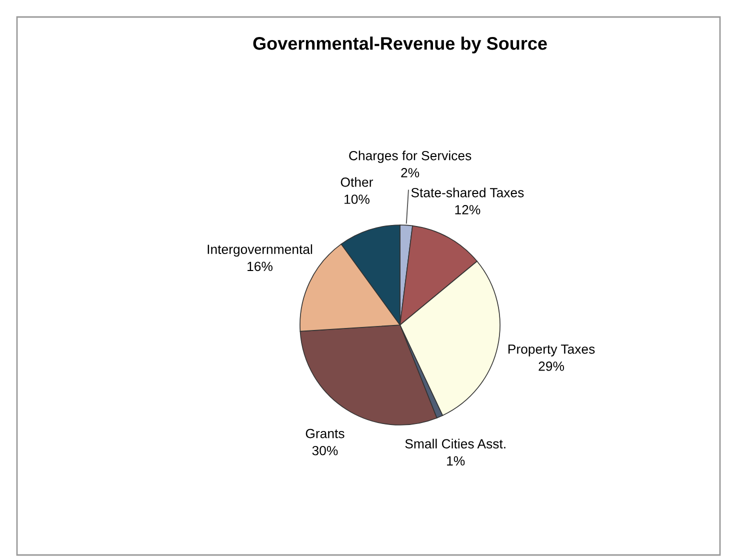  What do you see at coordinates (357, 199) in the screenshot?
I see `data-label: 10%` at bounding box center [357, 199].